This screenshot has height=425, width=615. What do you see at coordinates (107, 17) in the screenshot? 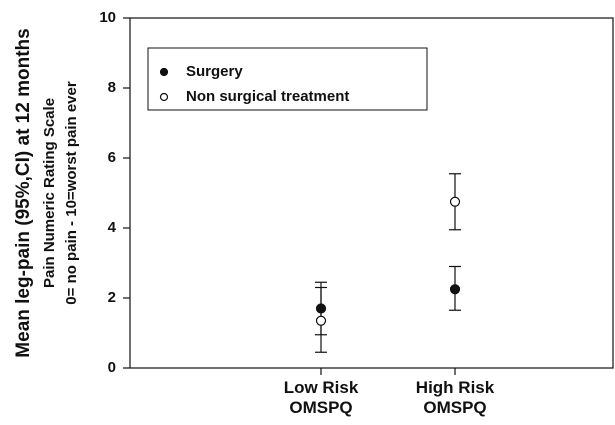
I see `y-tick-label: 10` at bounding box center [107, 17].